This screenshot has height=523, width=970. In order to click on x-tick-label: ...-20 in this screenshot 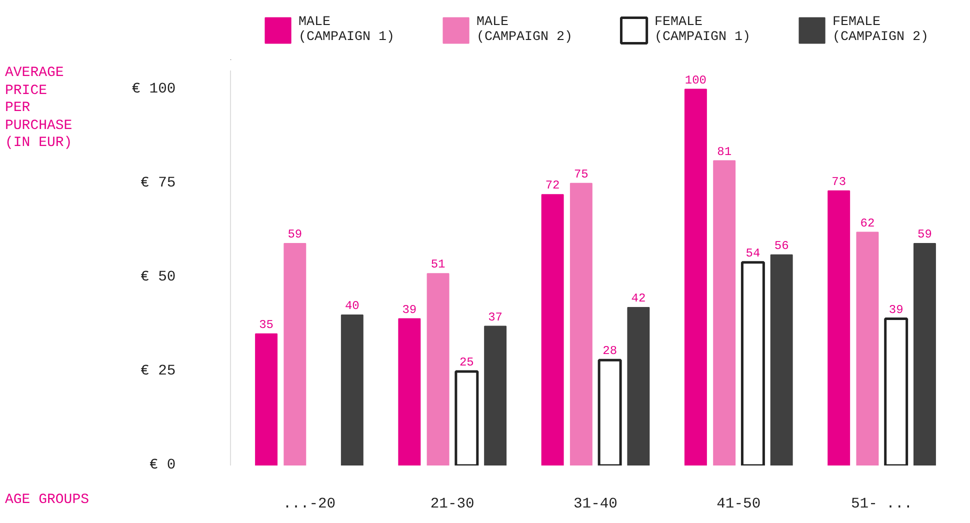, I will do `click(309, 504)`.